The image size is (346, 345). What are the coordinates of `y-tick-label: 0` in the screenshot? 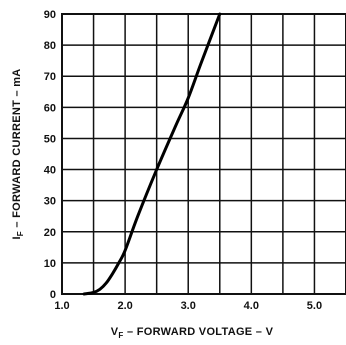 It's located at (53, 295).